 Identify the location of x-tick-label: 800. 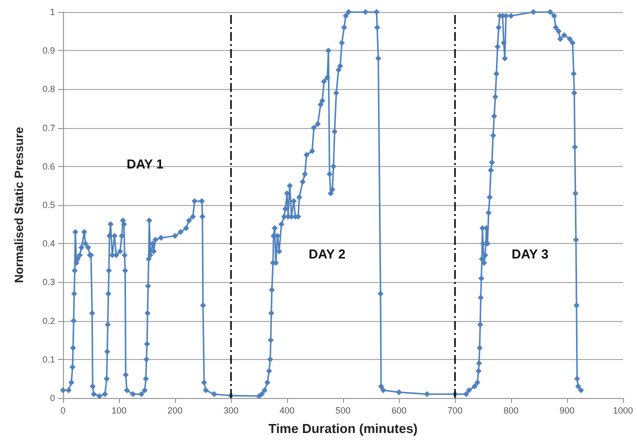
(511, 411).